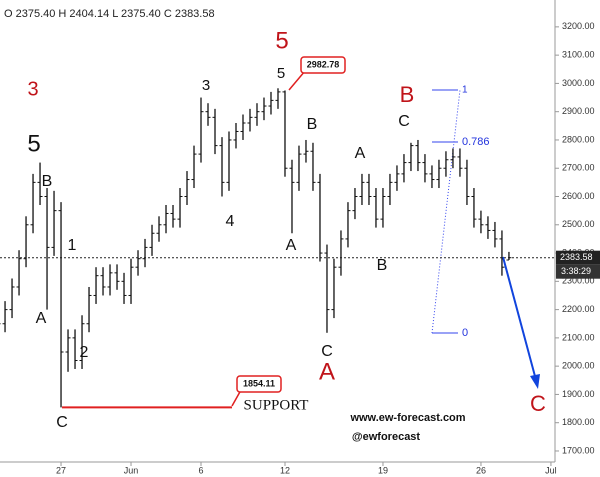 This screenshot has height=477, width=600. I want to click on y-tick-label: 2000.00, so click(578, 366).